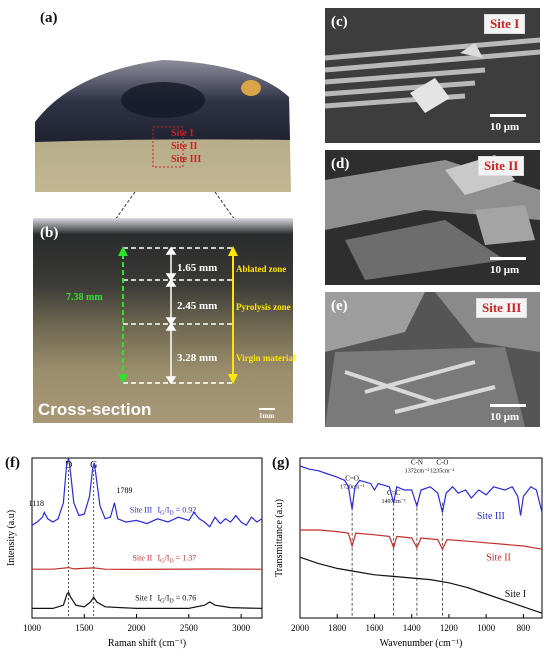 The image size is (550, 660). What do you see at coordinates (84, 628) in the screenshot?
I see `raman-x-tick-label: 1500` at bounding box center [84, 628].